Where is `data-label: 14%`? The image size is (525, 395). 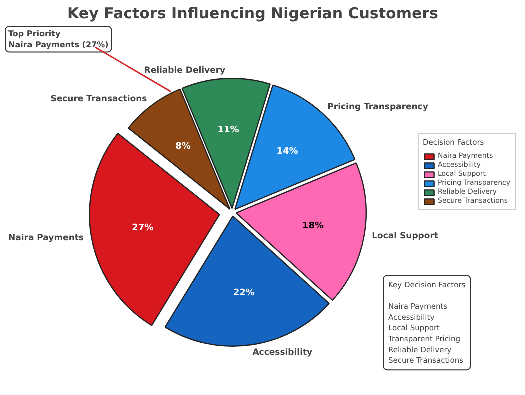
data-label: 14% is located at coordinates (287, 151).